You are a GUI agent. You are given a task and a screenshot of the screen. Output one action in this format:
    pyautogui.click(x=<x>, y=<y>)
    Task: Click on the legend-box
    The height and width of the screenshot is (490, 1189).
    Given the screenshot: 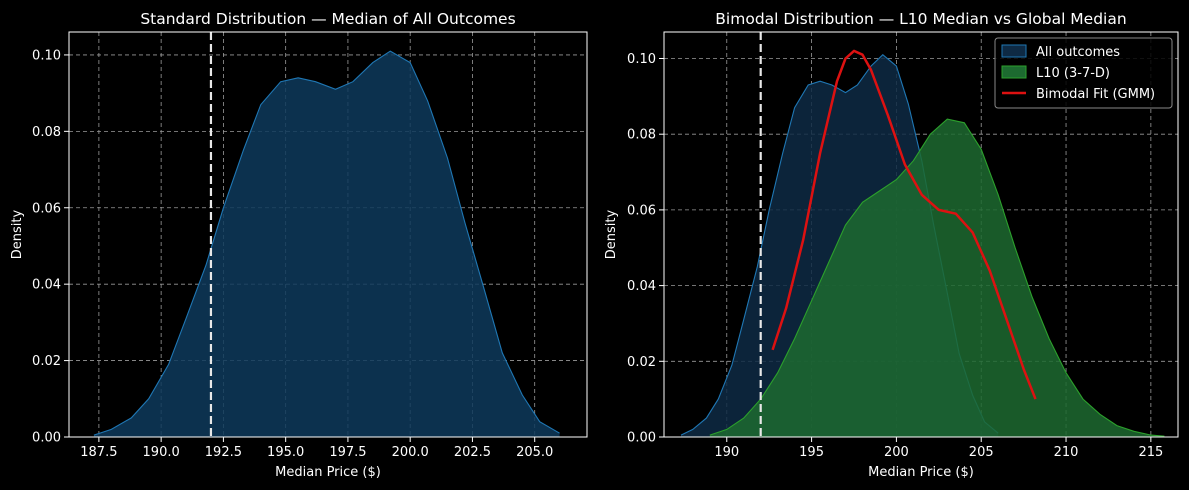 What is the action you would take?
    pyautogui.click(x=1083, y=73)
    